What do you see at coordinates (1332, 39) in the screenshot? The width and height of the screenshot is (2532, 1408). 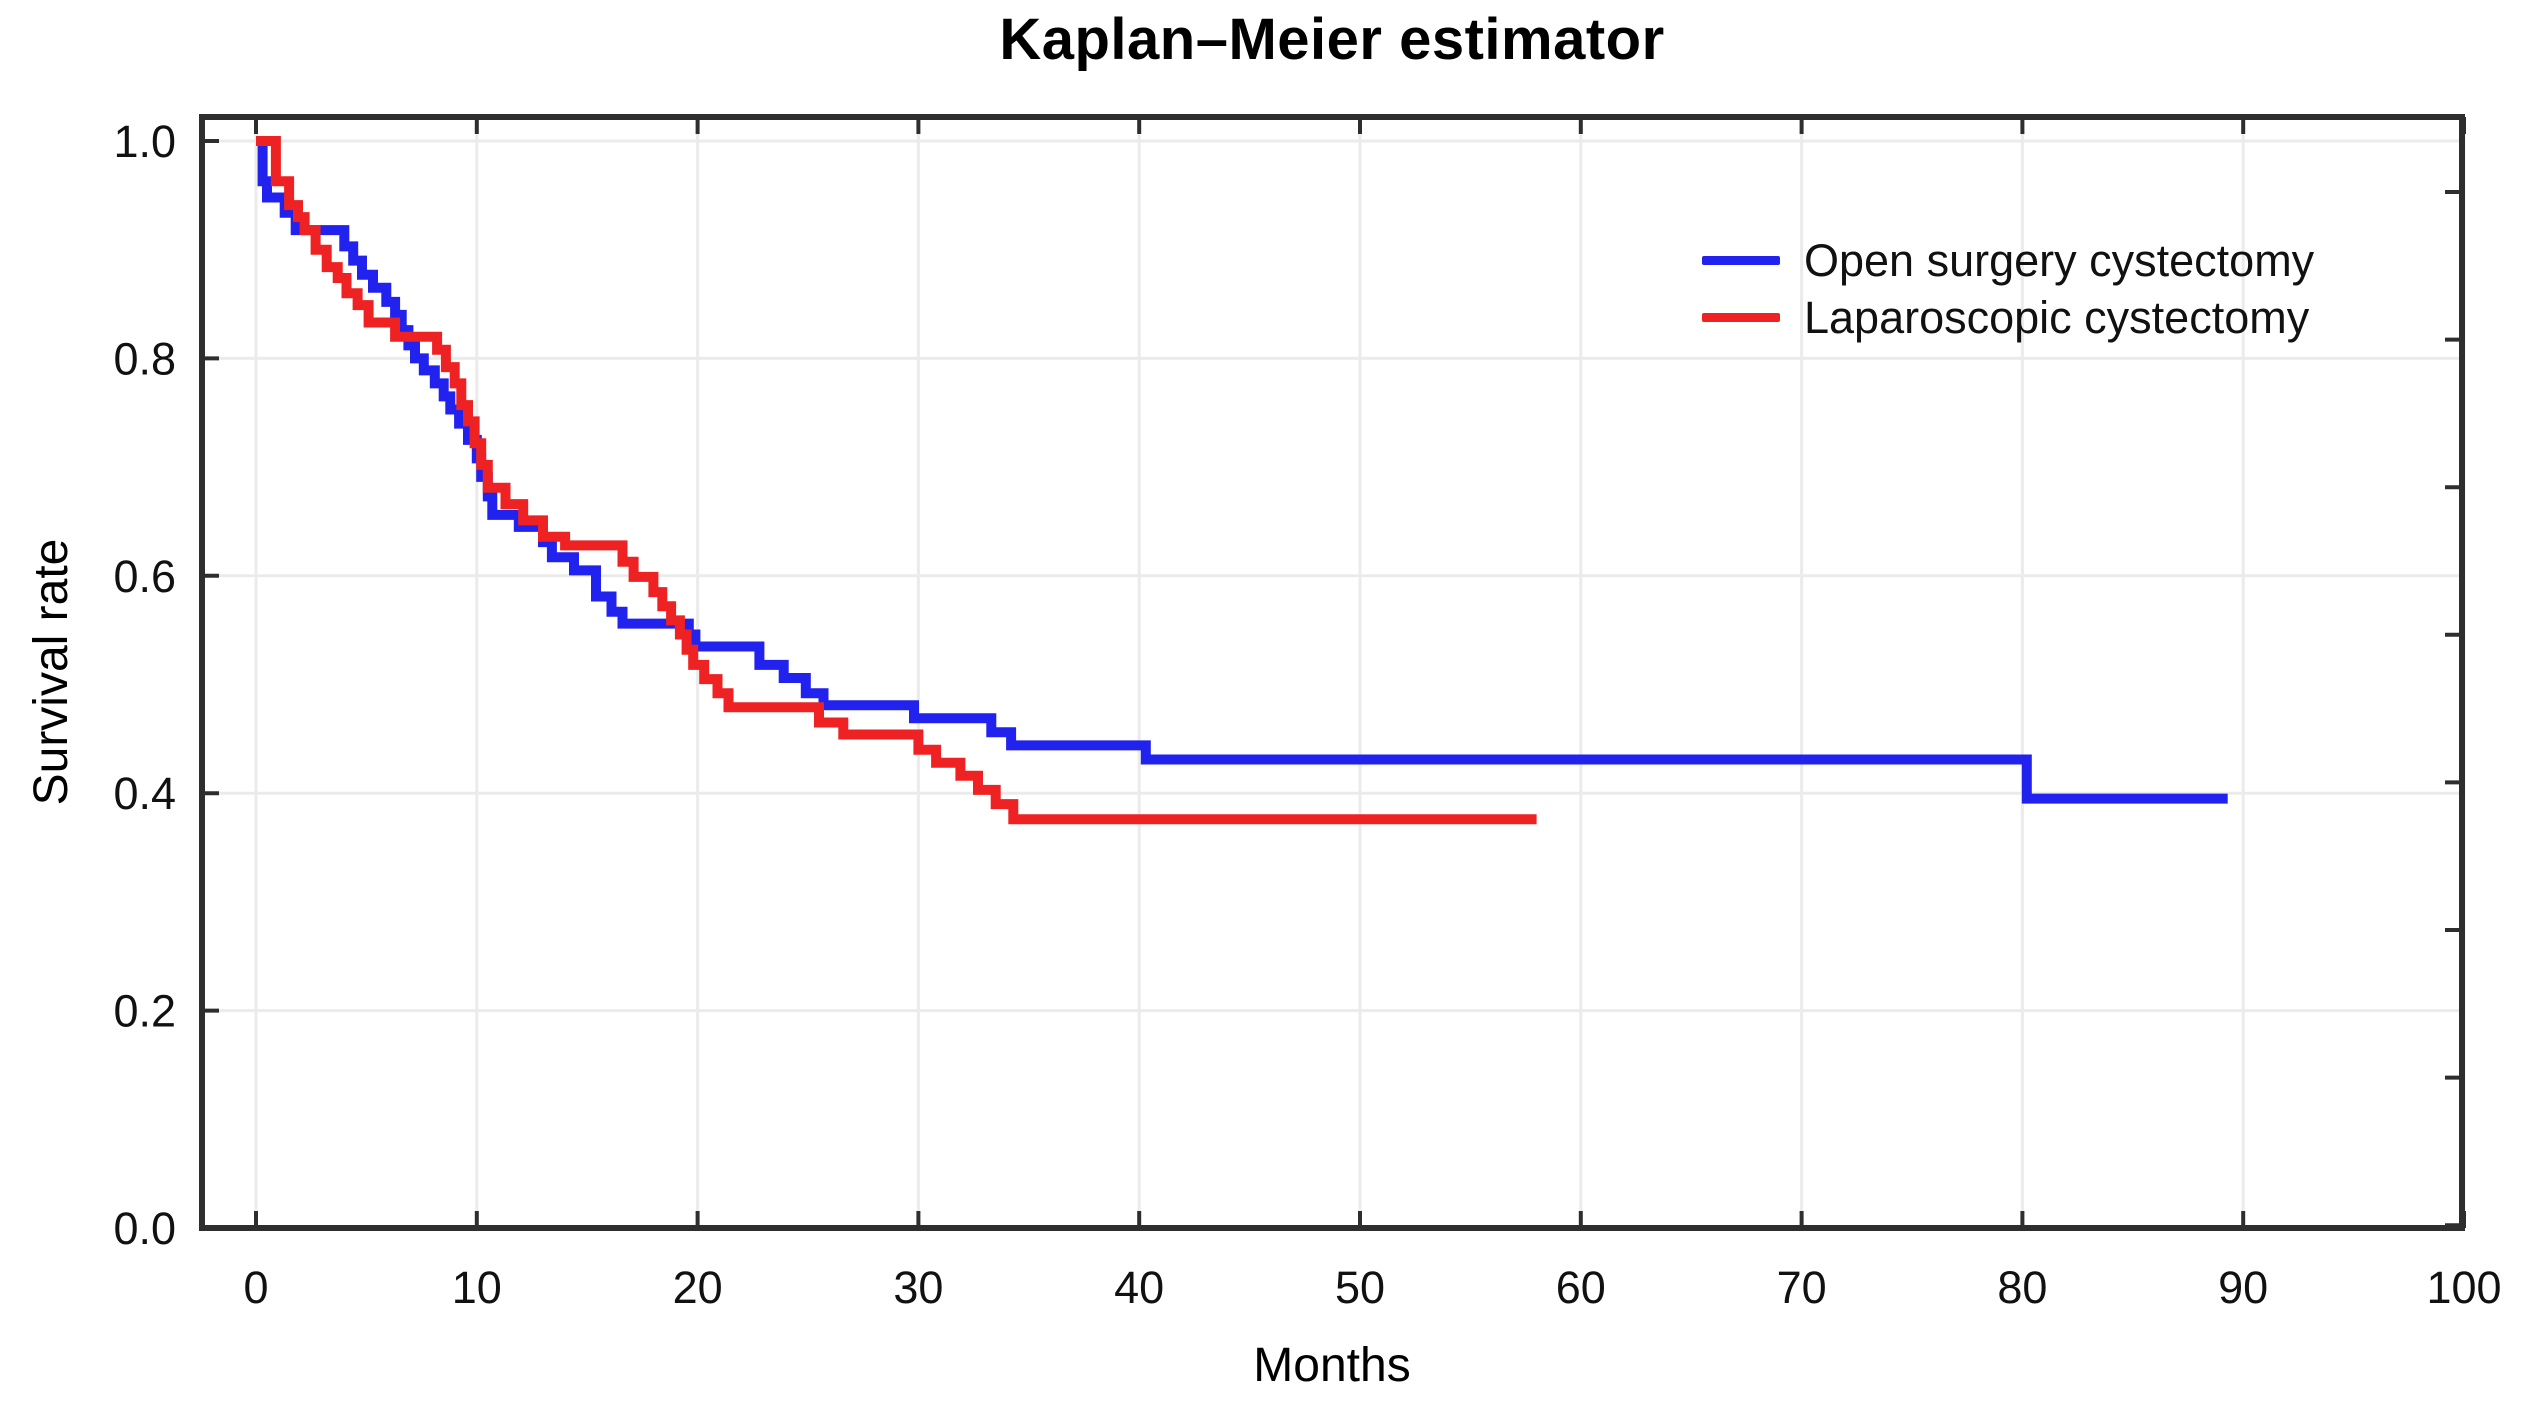 I see `chart-title: Kaplan–Meier estimator` at bounding box center [1332, 39].